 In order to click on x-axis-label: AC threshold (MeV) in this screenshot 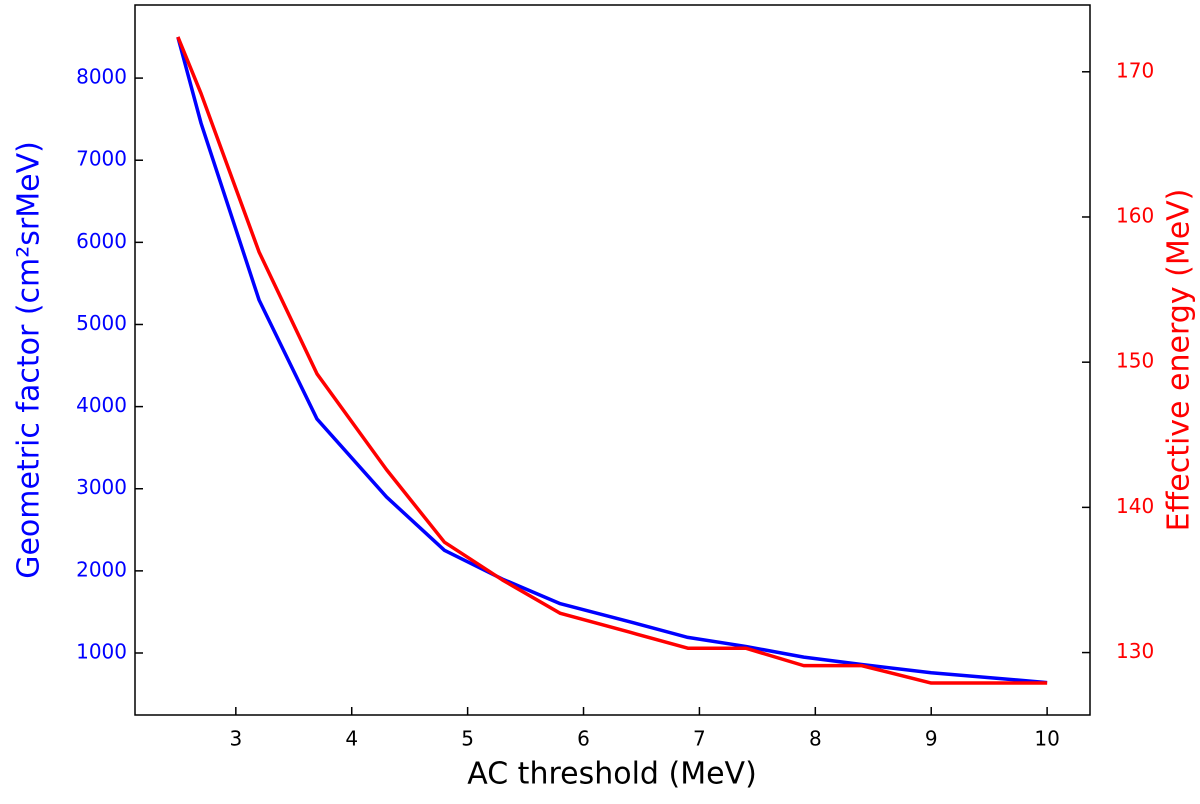, I will do `click(612, 774)`.